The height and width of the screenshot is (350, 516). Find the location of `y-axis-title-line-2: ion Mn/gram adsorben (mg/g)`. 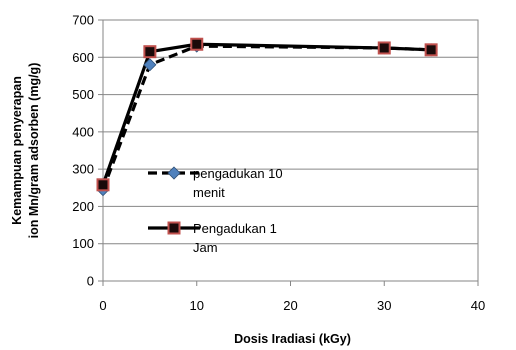

y-axis-title-line-2: ion Mn/gram adsorben (mg/g) is located at coordinates (34, 151).